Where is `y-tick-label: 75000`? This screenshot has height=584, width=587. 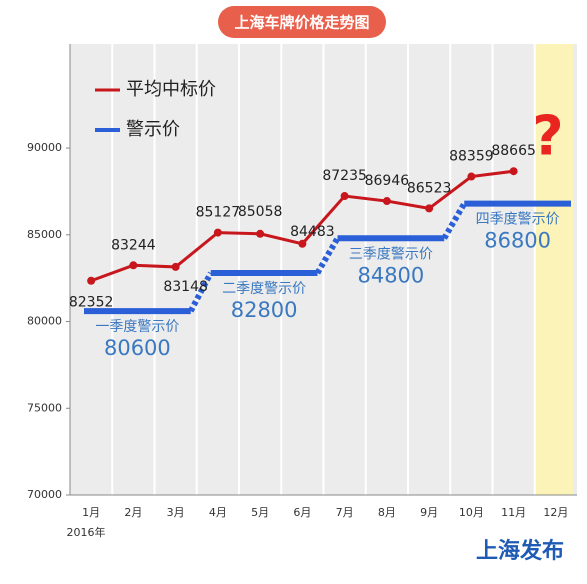
y-tick-label: 75000 is located at coordinates (44, 407).